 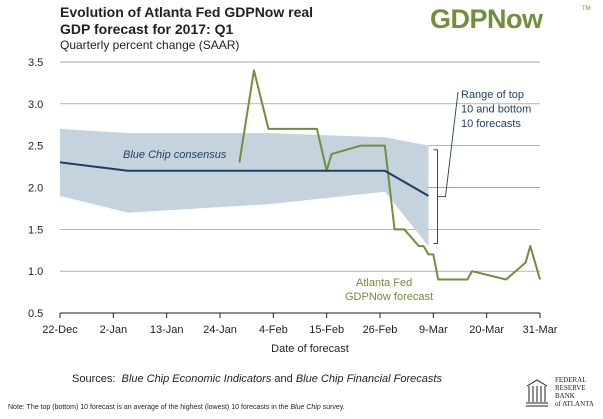 What do you see at coordinates (571, 380) in the screenshot?
I see `bank-name-line-1: FEDERAL` at bounding box center [571, 380].